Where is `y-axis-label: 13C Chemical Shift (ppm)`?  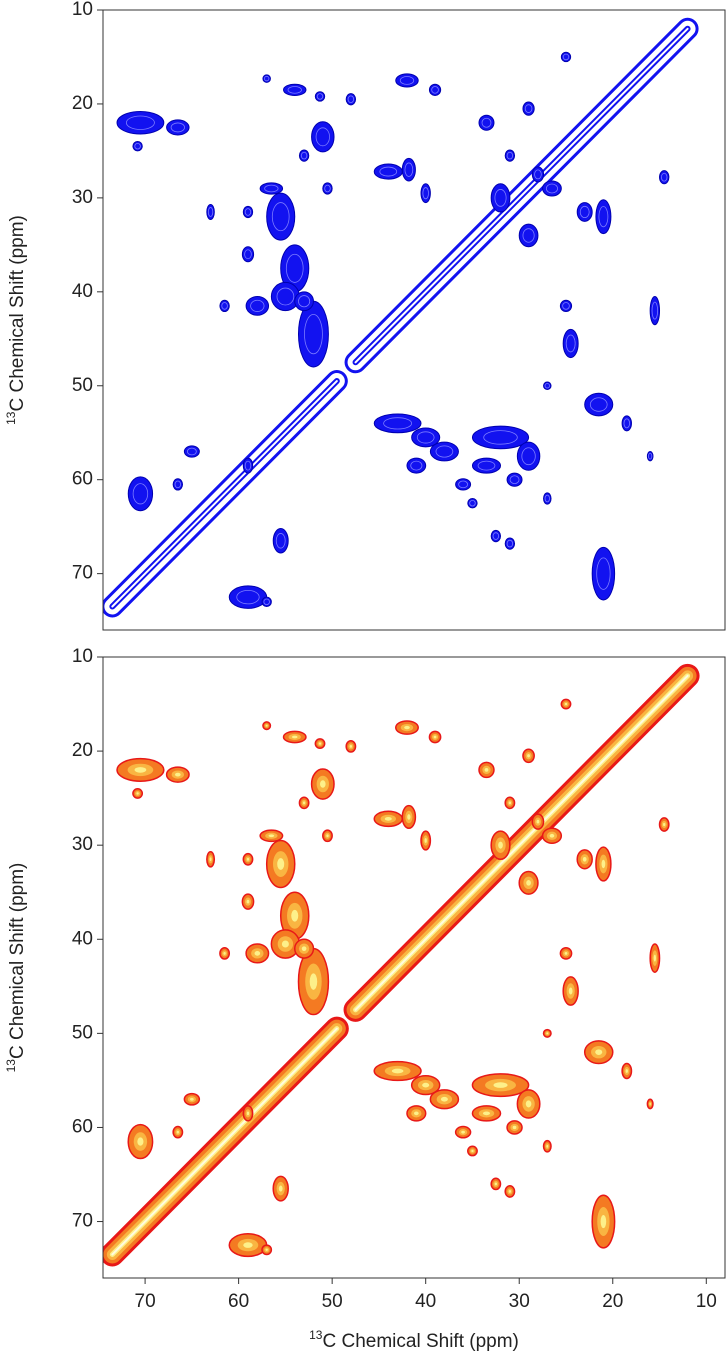
y-axis-label: 13C Chemical Shift (ppm) is located at coordinates (16, 320).